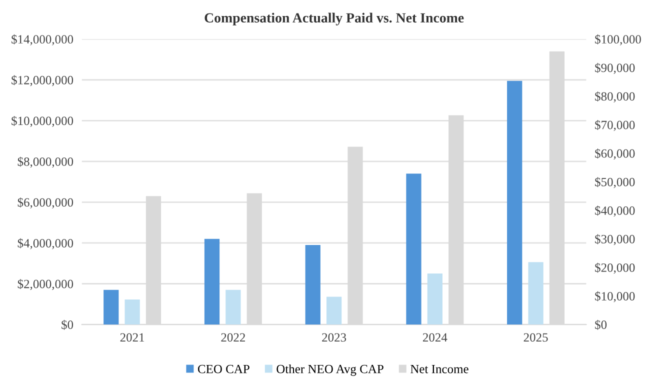  Describe the element at coordinates (615, 240) in the screenshot. I see `y2-tick-label: $30,000` at that location.